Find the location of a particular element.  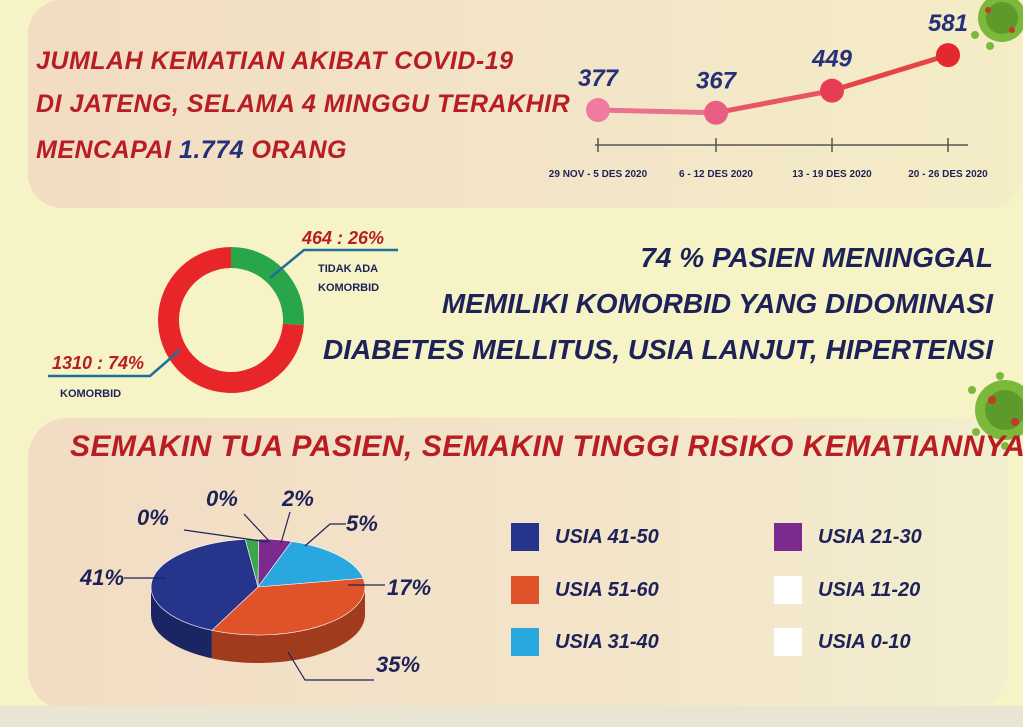

headline-line-3: MENCAPAI 1.774 ORANG is located at coordinates (191, 150).